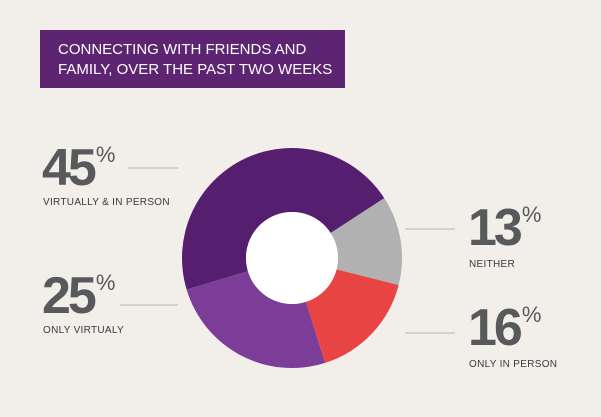 This screenshot has height=417, width=601. Describe the element at coordinates (69, 168) in the screenshot. I see `value-label: 45` at that location.